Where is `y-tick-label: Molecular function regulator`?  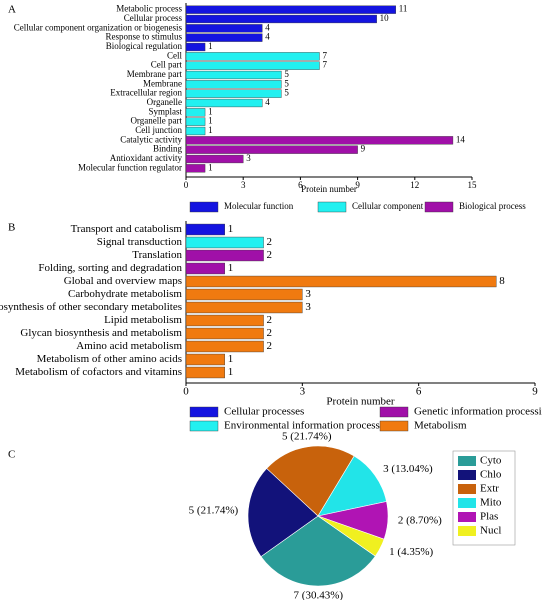
y-tick-label: Molecular function regulator is located at coordinates (130, 167).